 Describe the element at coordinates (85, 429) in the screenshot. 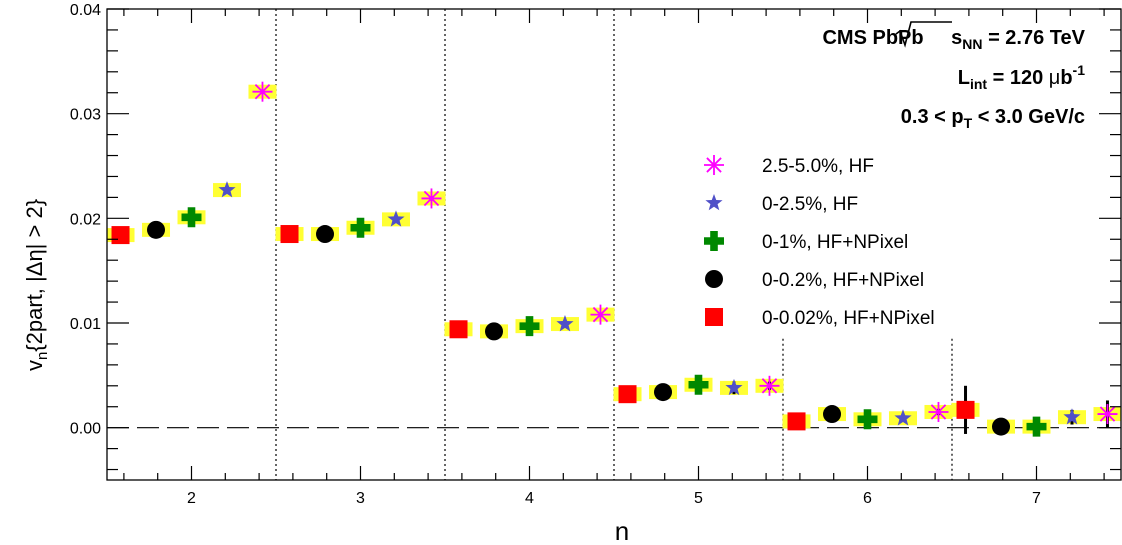

I see `y-tick-label: 0.00` at that location.